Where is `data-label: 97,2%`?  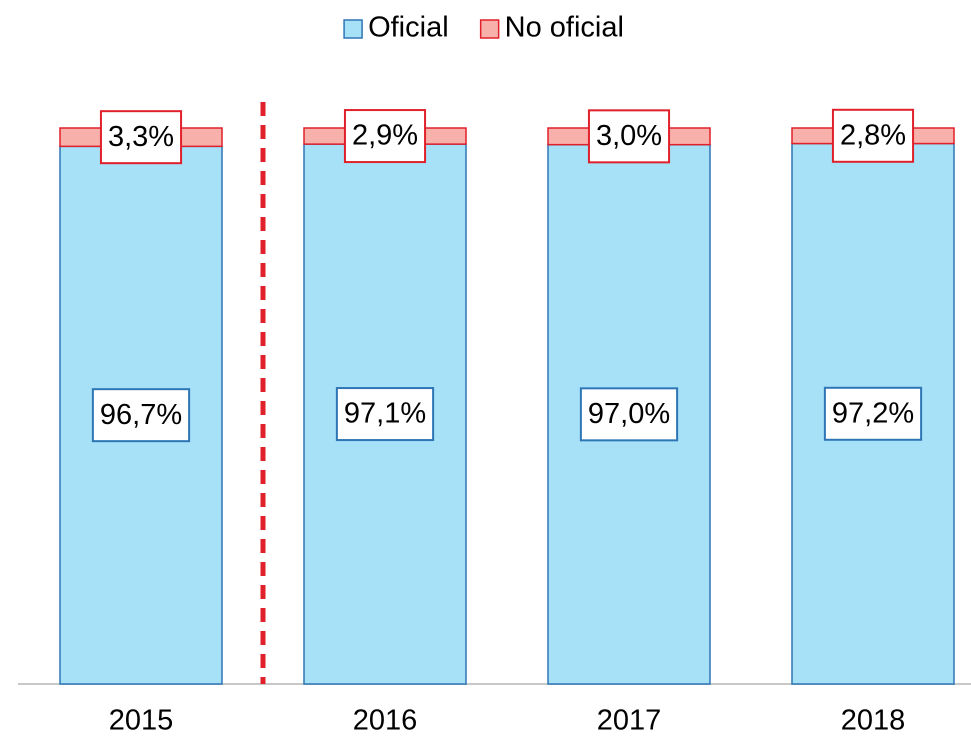
data-label: 97,2% is located at coordinates (873, 413).